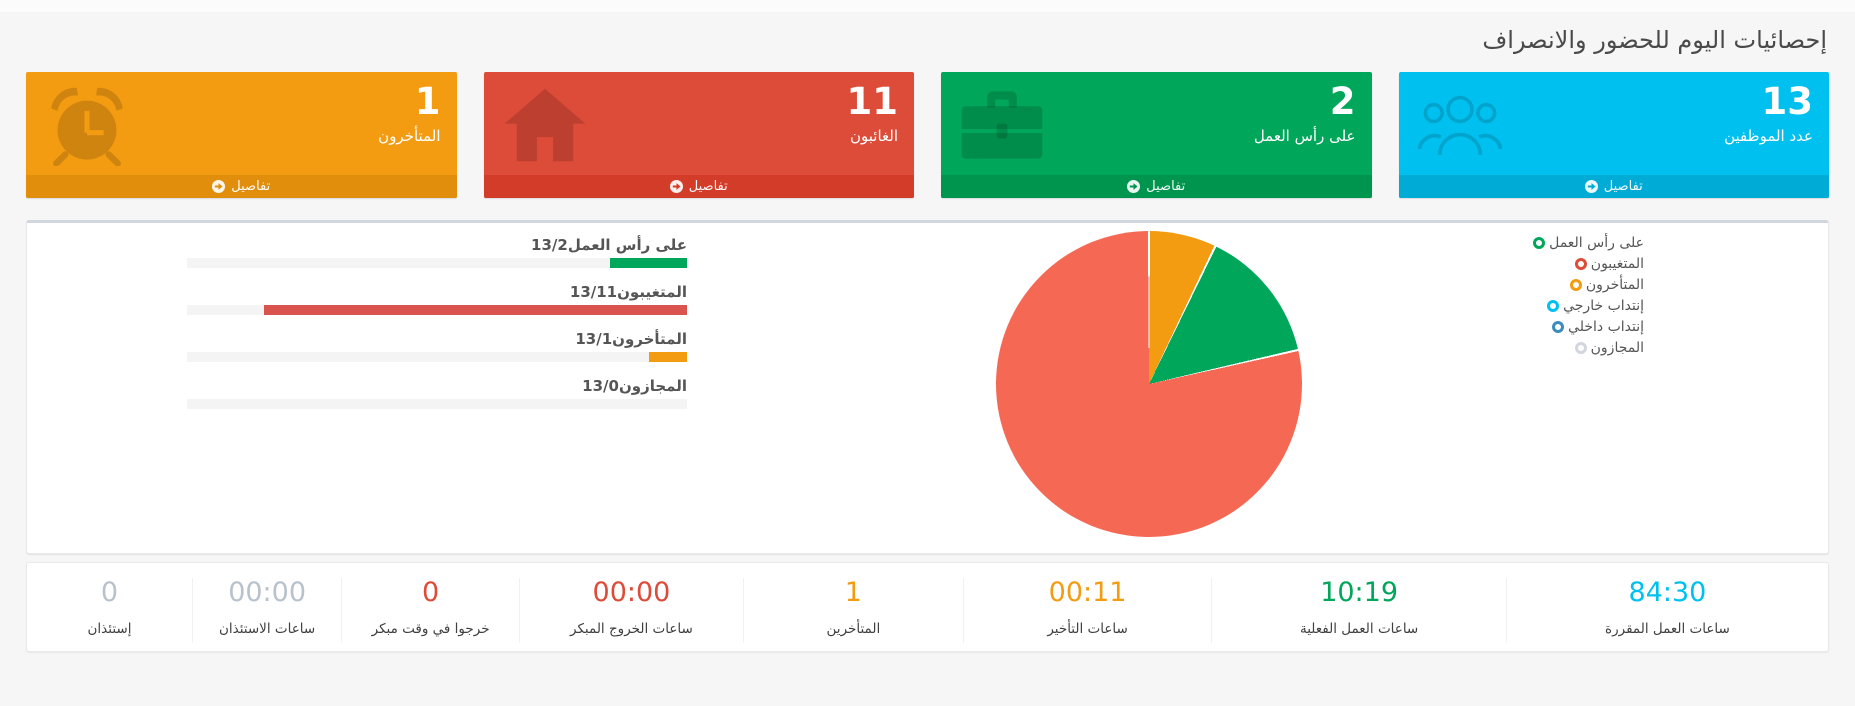  Describe the element at coordinates (1087, 592) in the screenshot. I see `stat-value: 00:11` at that location.